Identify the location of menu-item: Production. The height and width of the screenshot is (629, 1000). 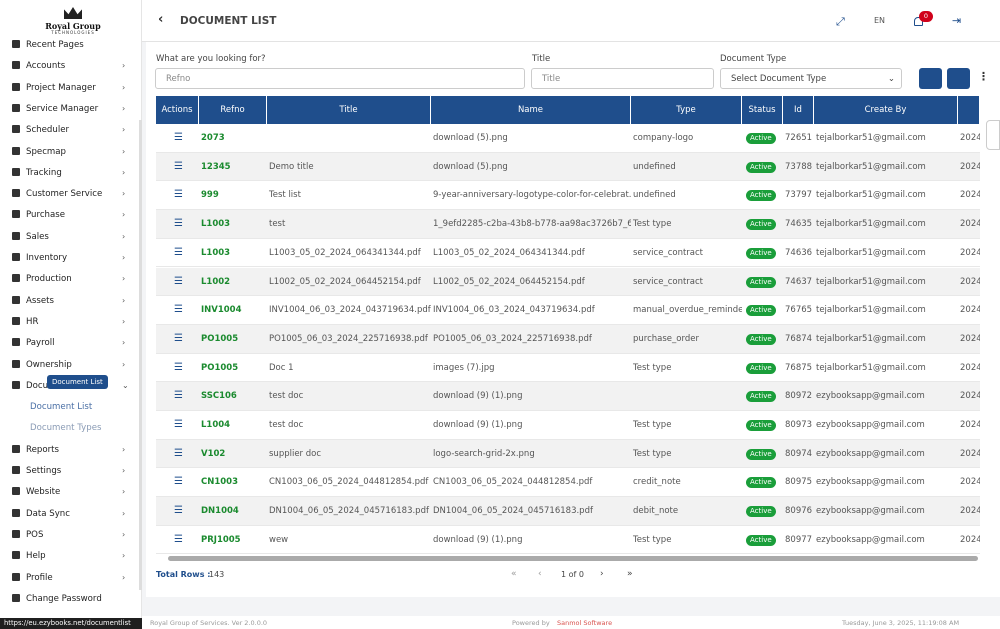
(42, 279).